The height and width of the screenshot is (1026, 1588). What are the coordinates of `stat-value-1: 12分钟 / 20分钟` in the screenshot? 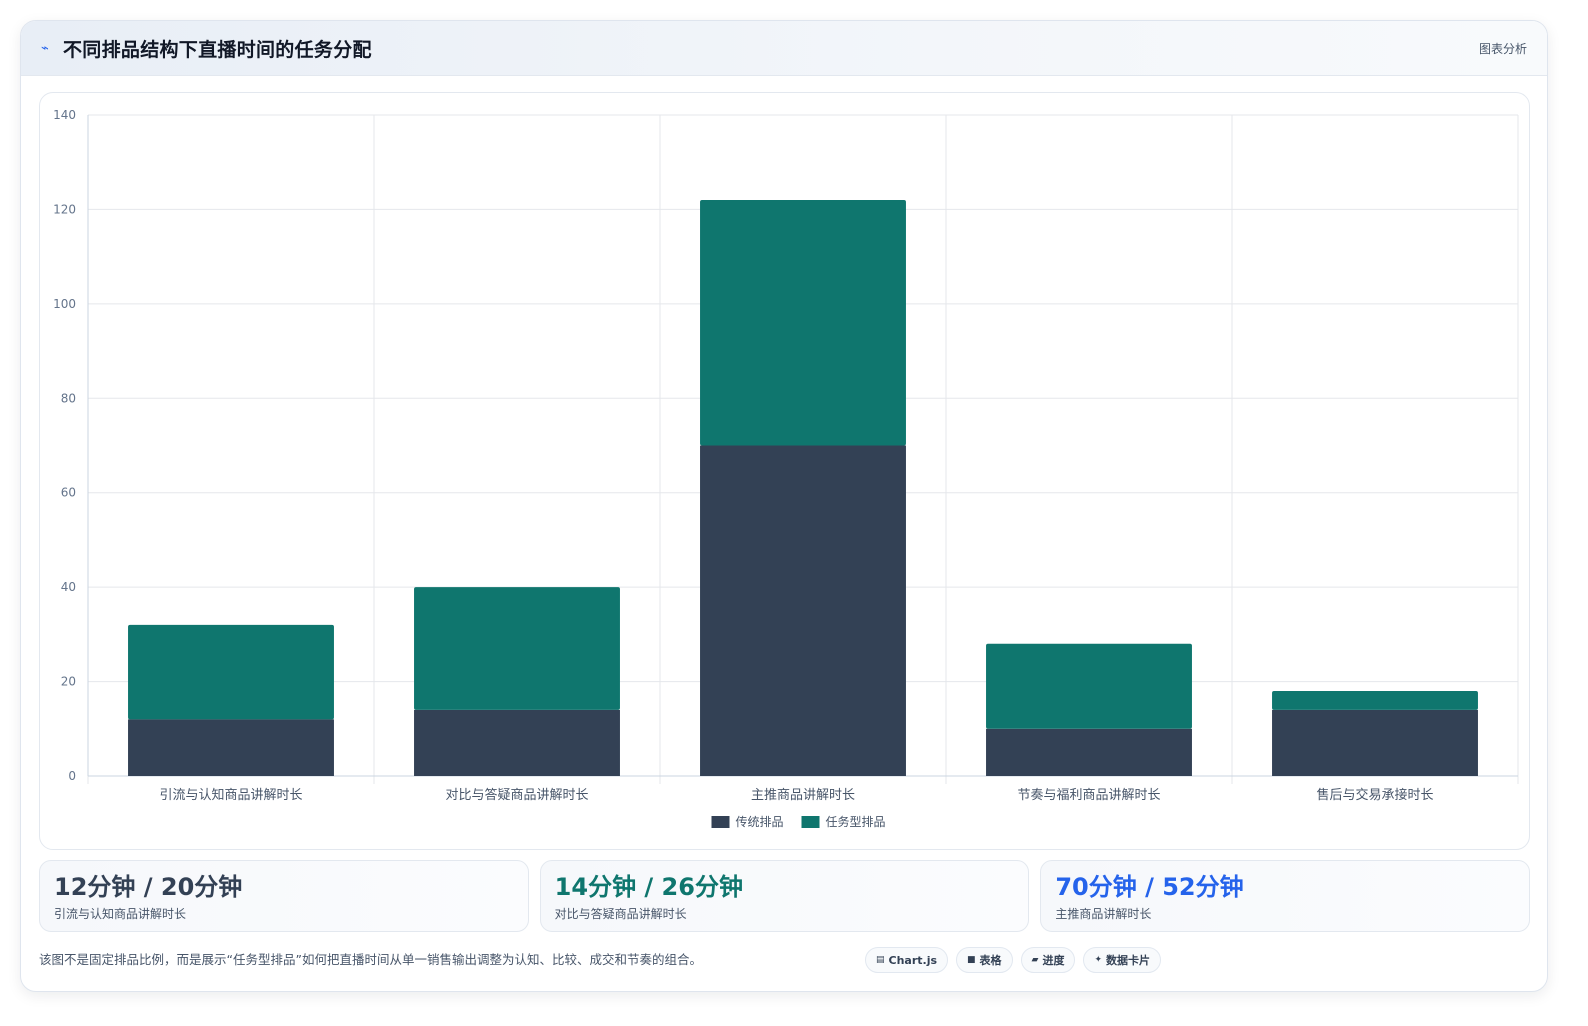 It's located at (148, 887).